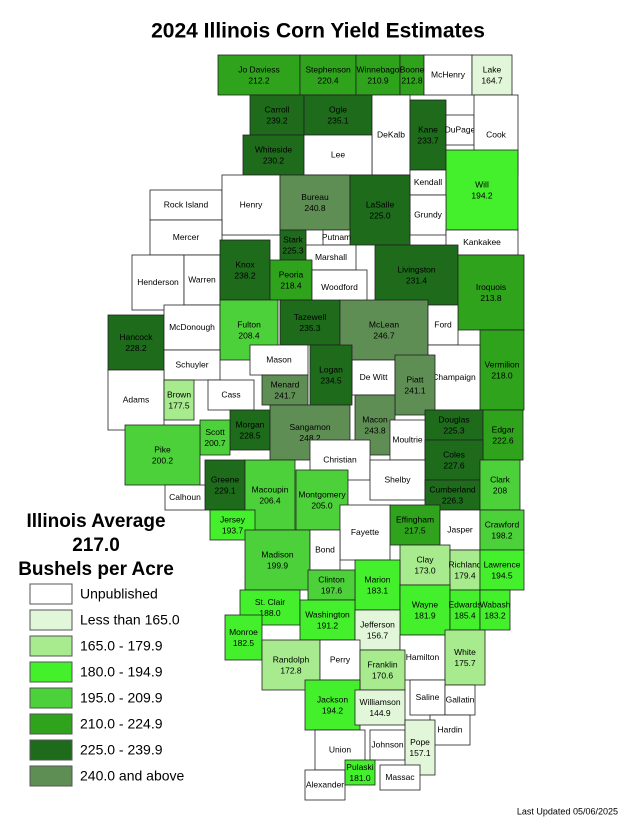  Describe the element at coordinates (492, 69) in the screenshot. I see `county-name: Lake` at that location.